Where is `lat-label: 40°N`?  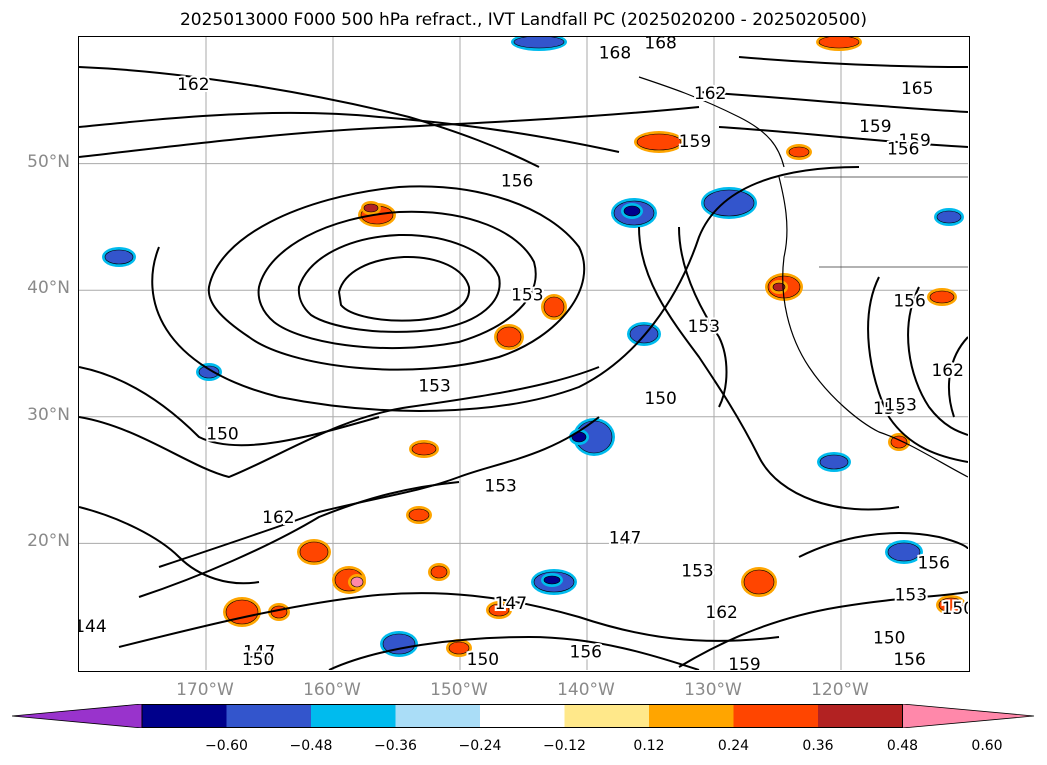 lat-label: 40°N is located at coordinates (48, 288).